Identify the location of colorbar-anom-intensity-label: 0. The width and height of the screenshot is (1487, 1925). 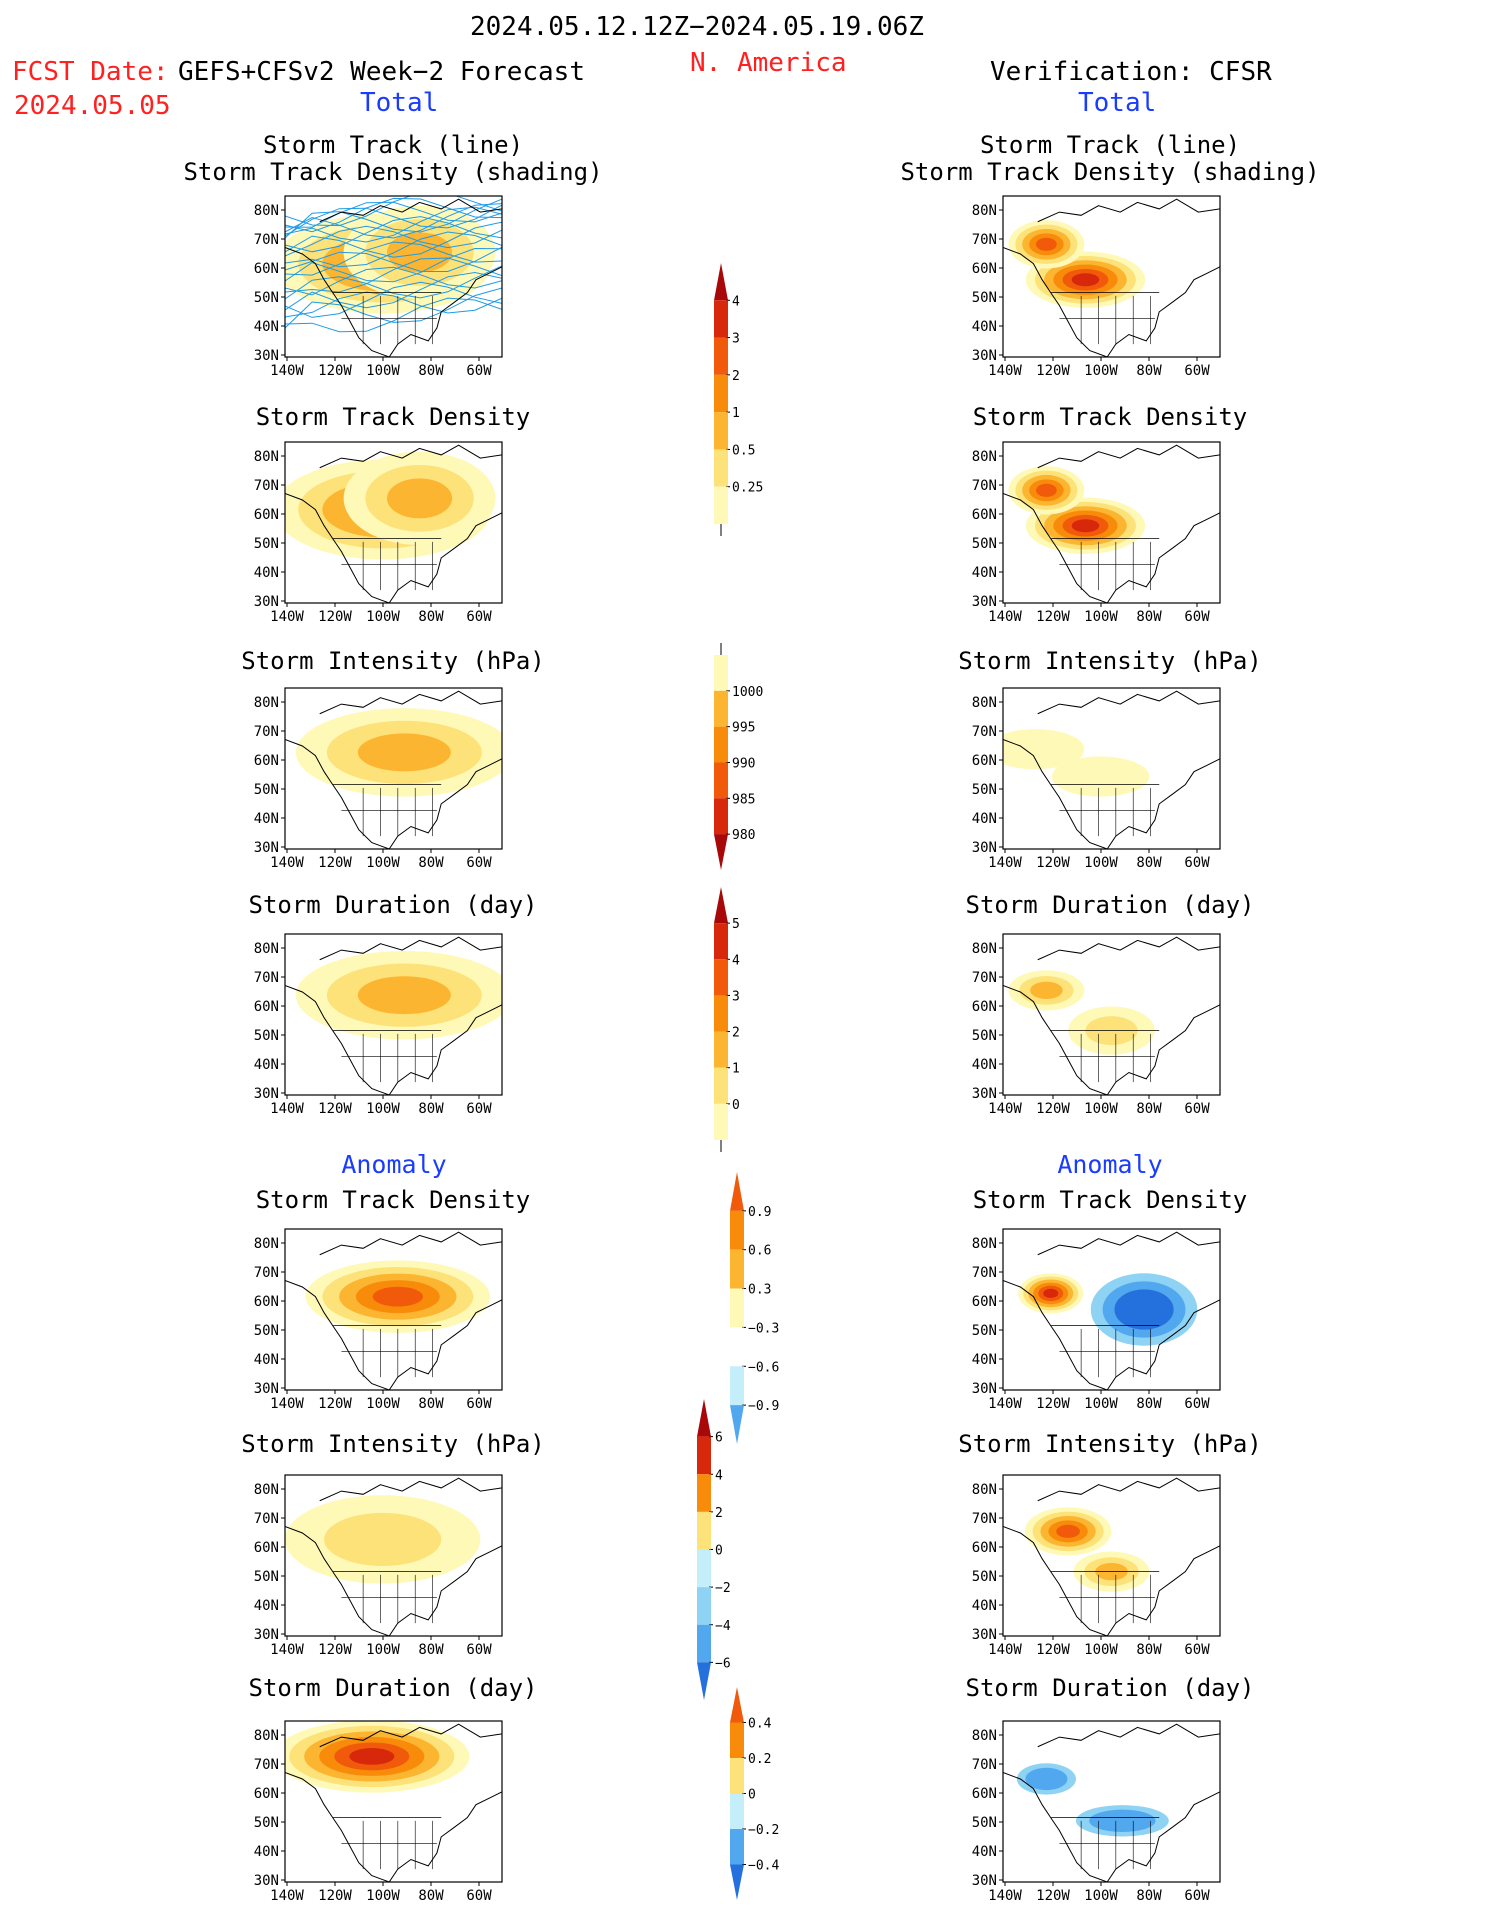
(719, 1551).